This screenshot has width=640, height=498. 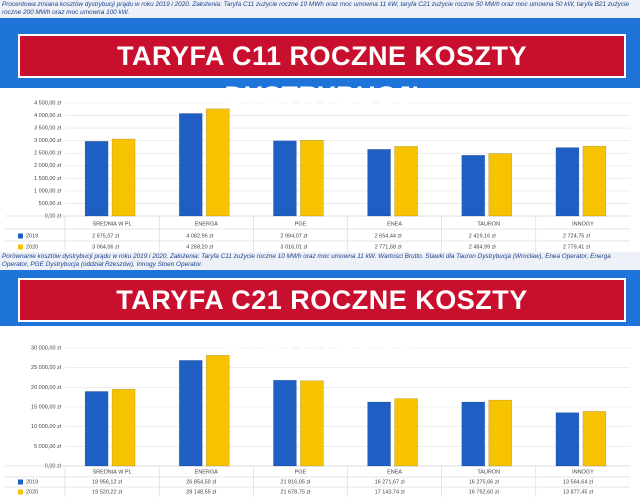 What do you see at coordinates (294, 236) in the screenshot?
I see `value-label: 2 994,07 zł` at bounding box center [294, 236].